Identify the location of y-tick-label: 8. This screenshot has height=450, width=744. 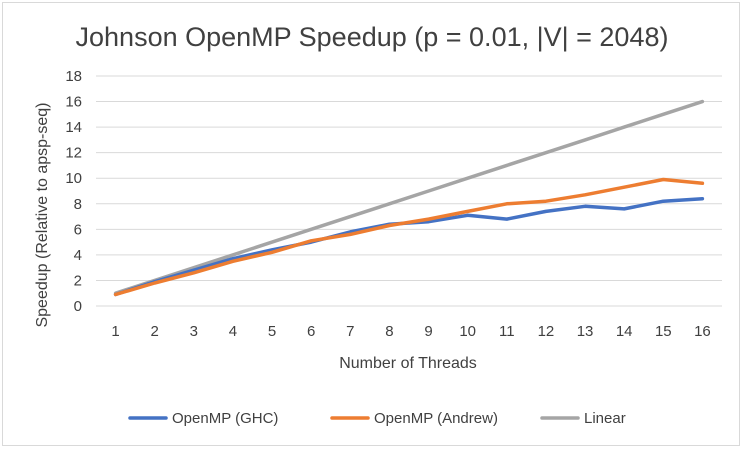
(78, 204).